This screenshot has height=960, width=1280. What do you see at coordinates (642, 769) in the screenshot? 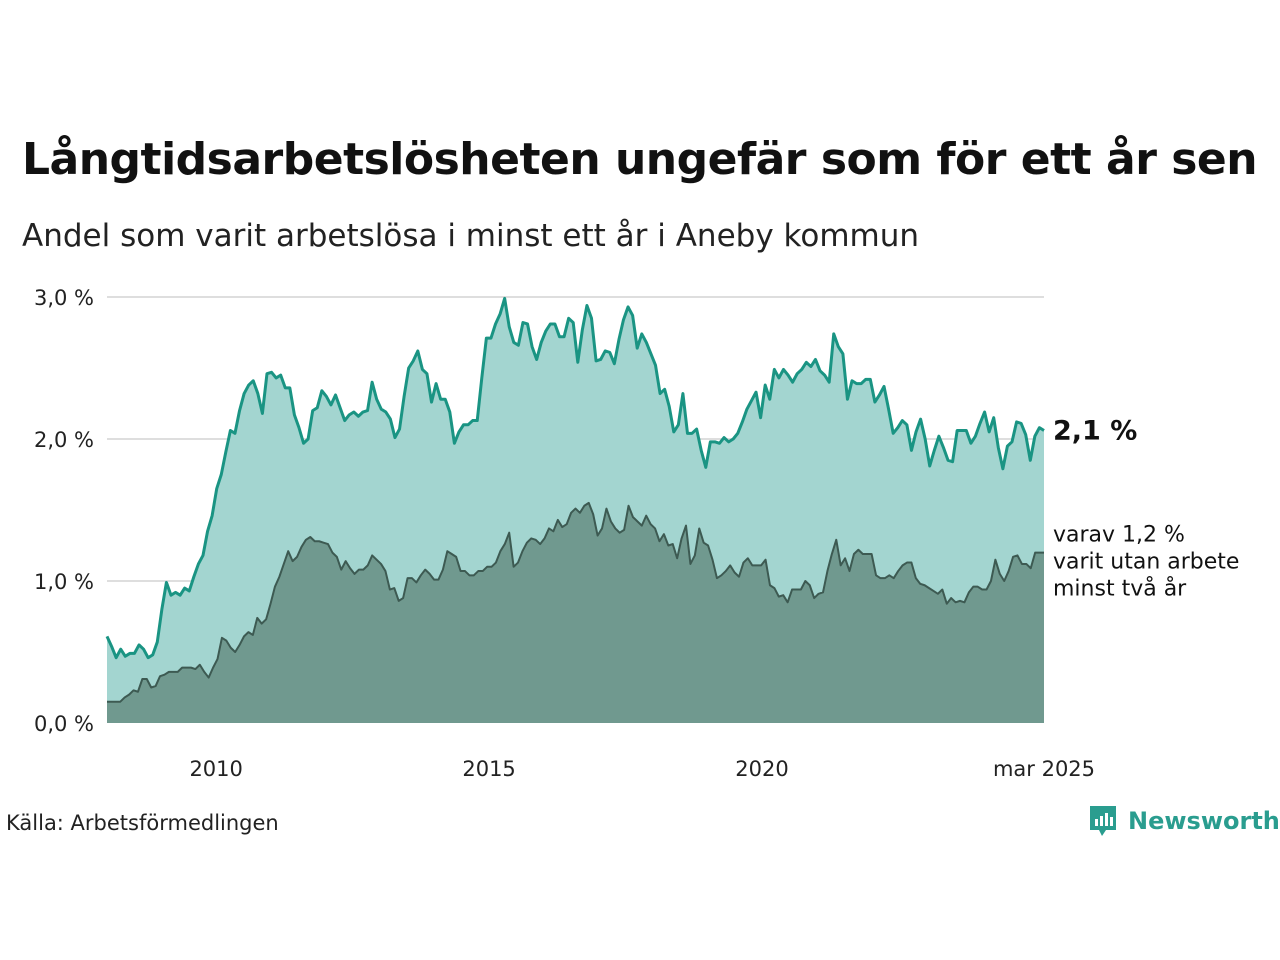
I see `x-axis-ticks: 2010 2015 2020 mar 2025` at bounding box center [642, 769].